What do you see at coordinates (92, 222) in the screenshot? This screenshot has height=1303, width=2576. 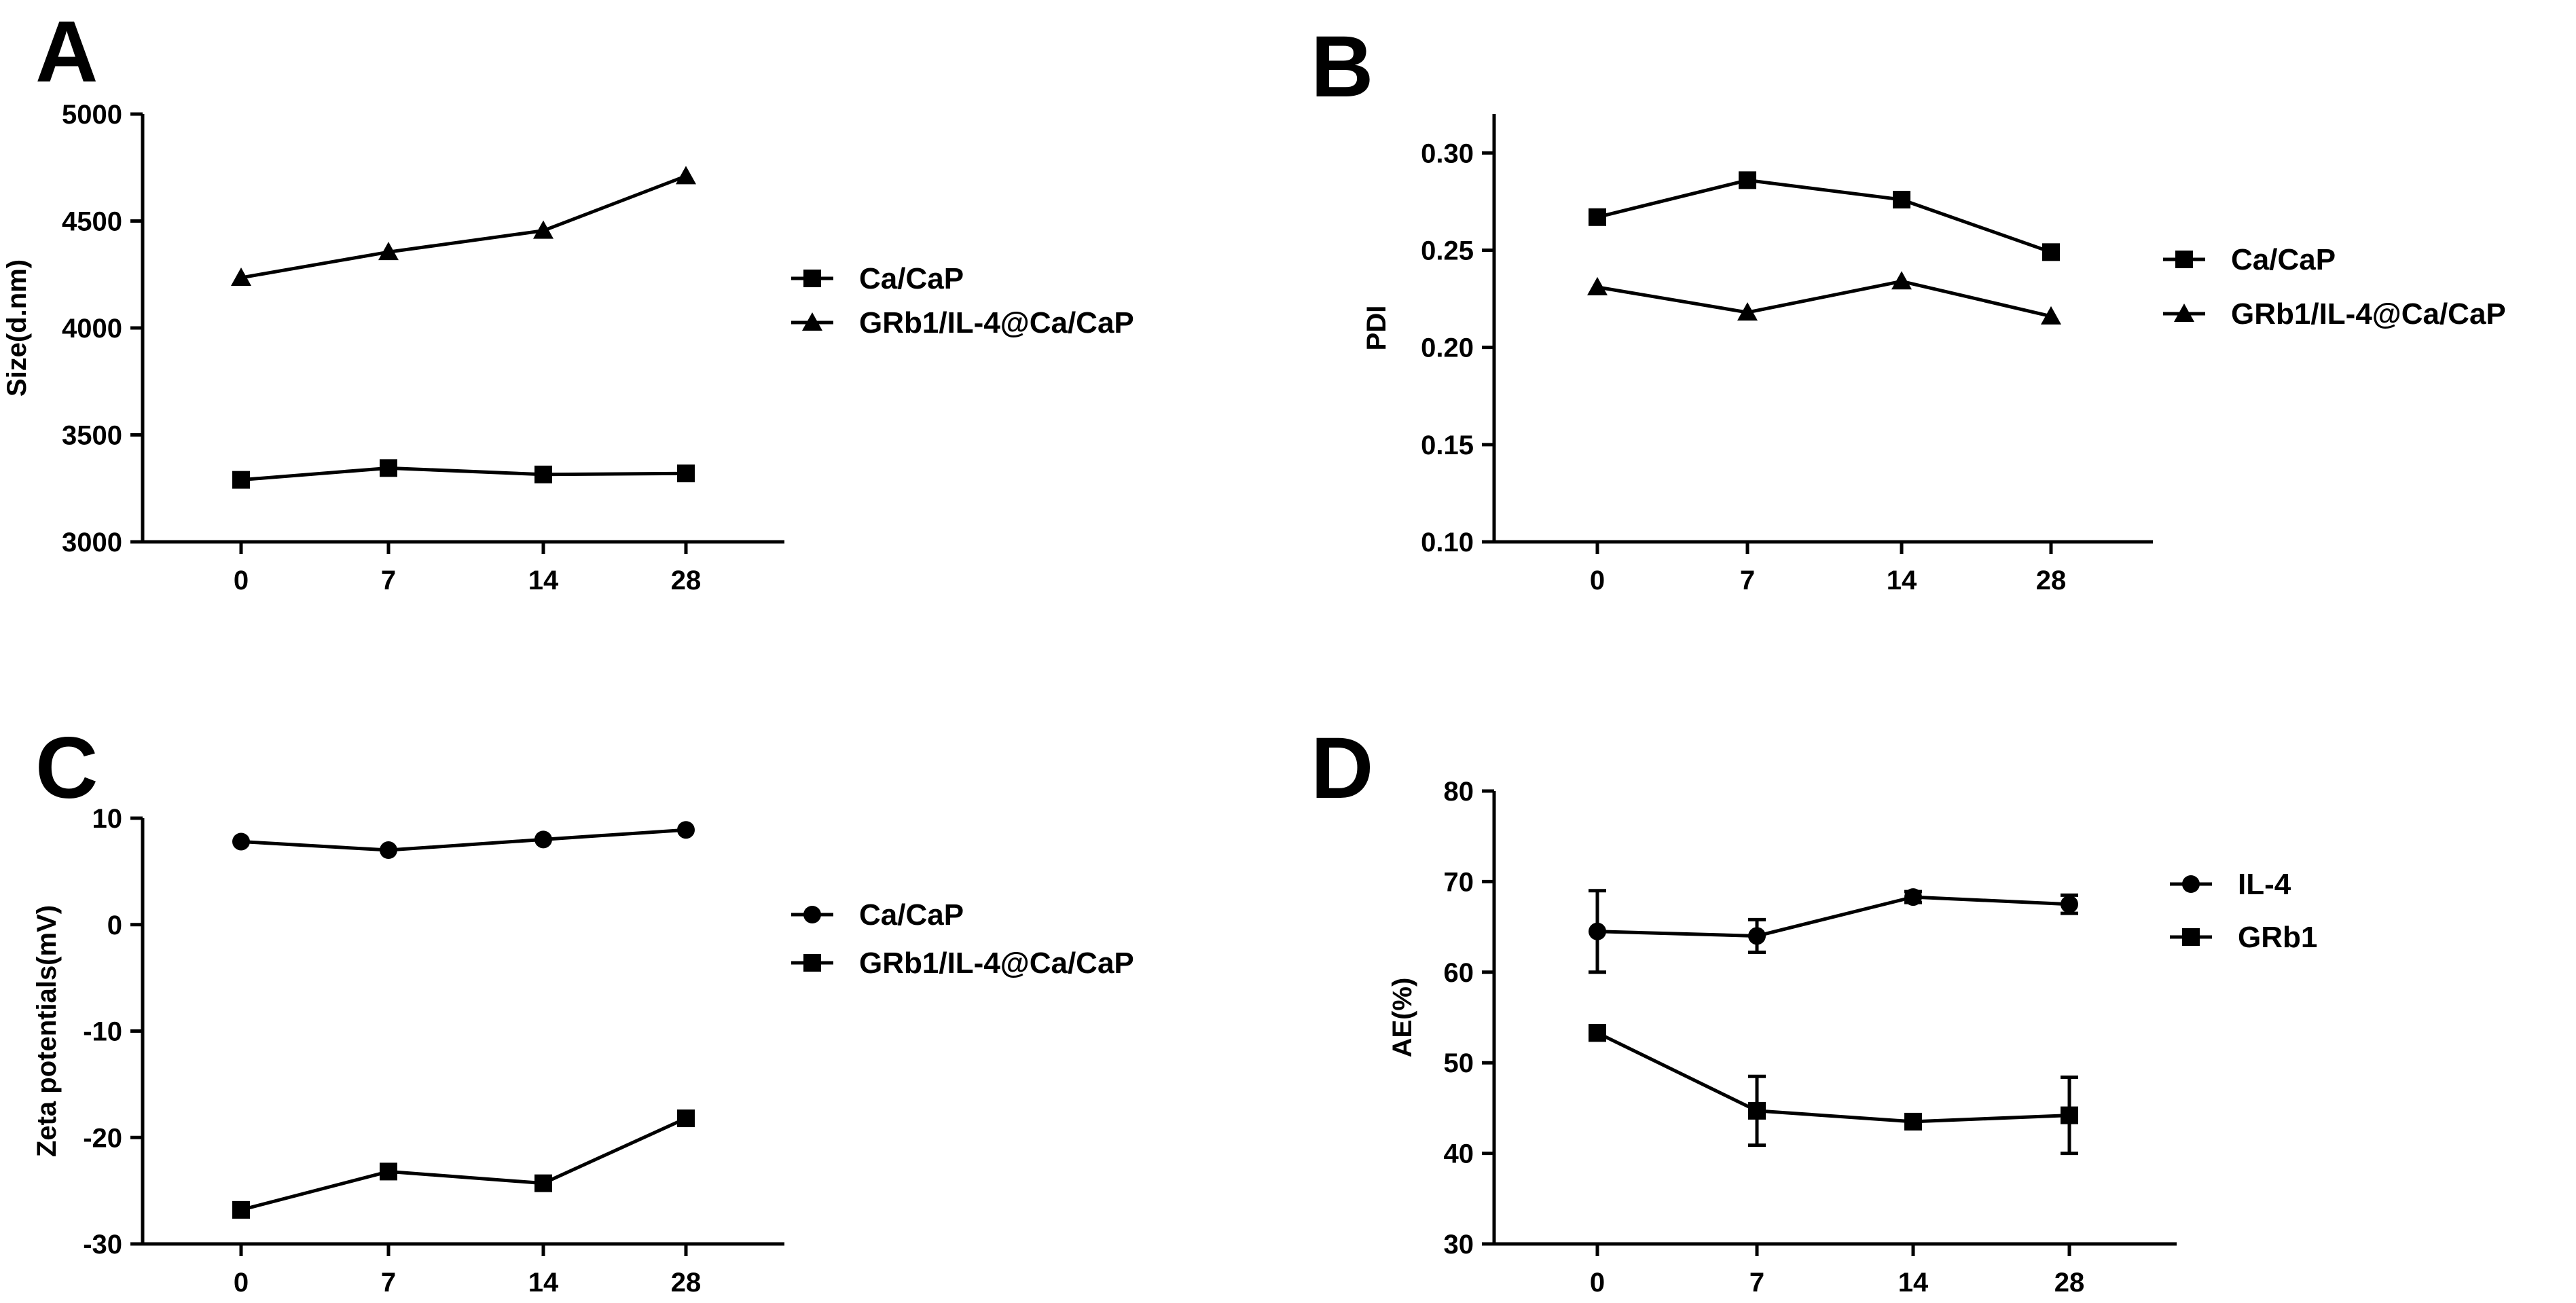 I see `y-tick-label: 4500` at bounding box center [92, 222].